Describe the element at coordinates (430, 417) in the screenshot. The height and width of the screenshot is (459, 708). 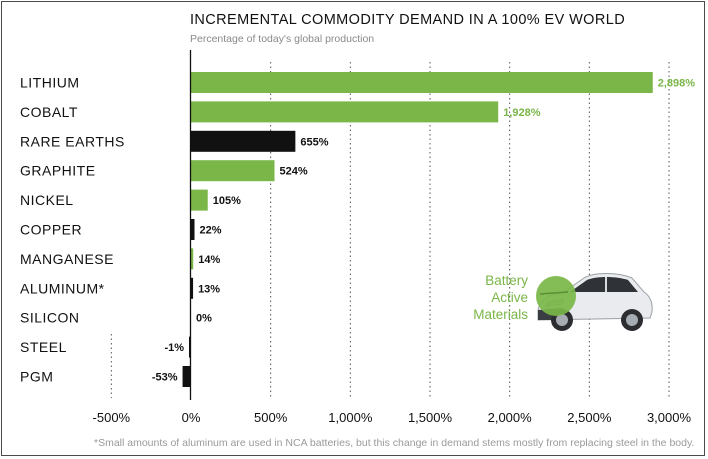
I see `x-tick-label: 1,500%` at that location.